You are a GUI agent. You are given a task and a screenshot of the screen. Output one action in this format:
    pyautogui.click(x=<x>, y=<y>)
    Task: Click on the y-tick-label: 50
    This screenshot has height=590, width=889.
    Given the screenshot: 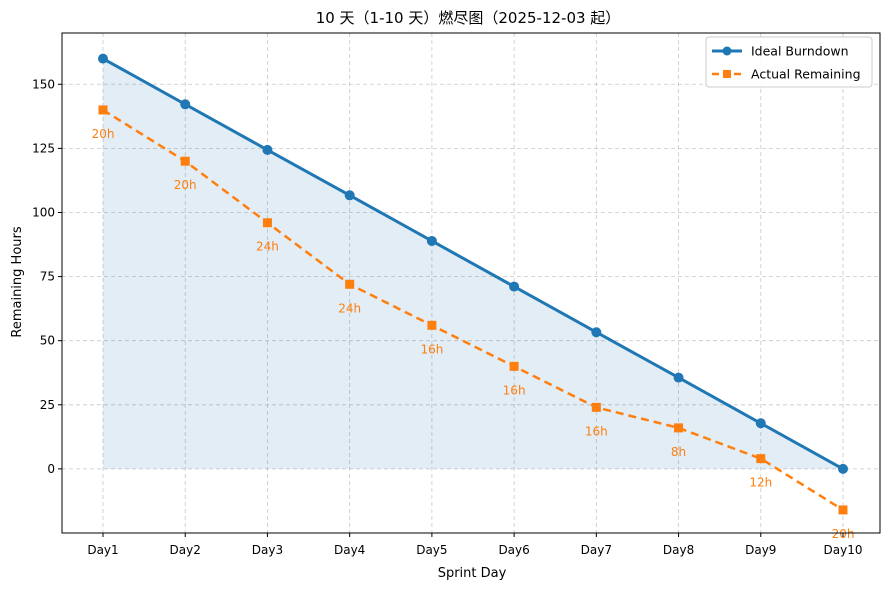 What is the action you would take?
    pyautogui.click(x=47, y=341)
    